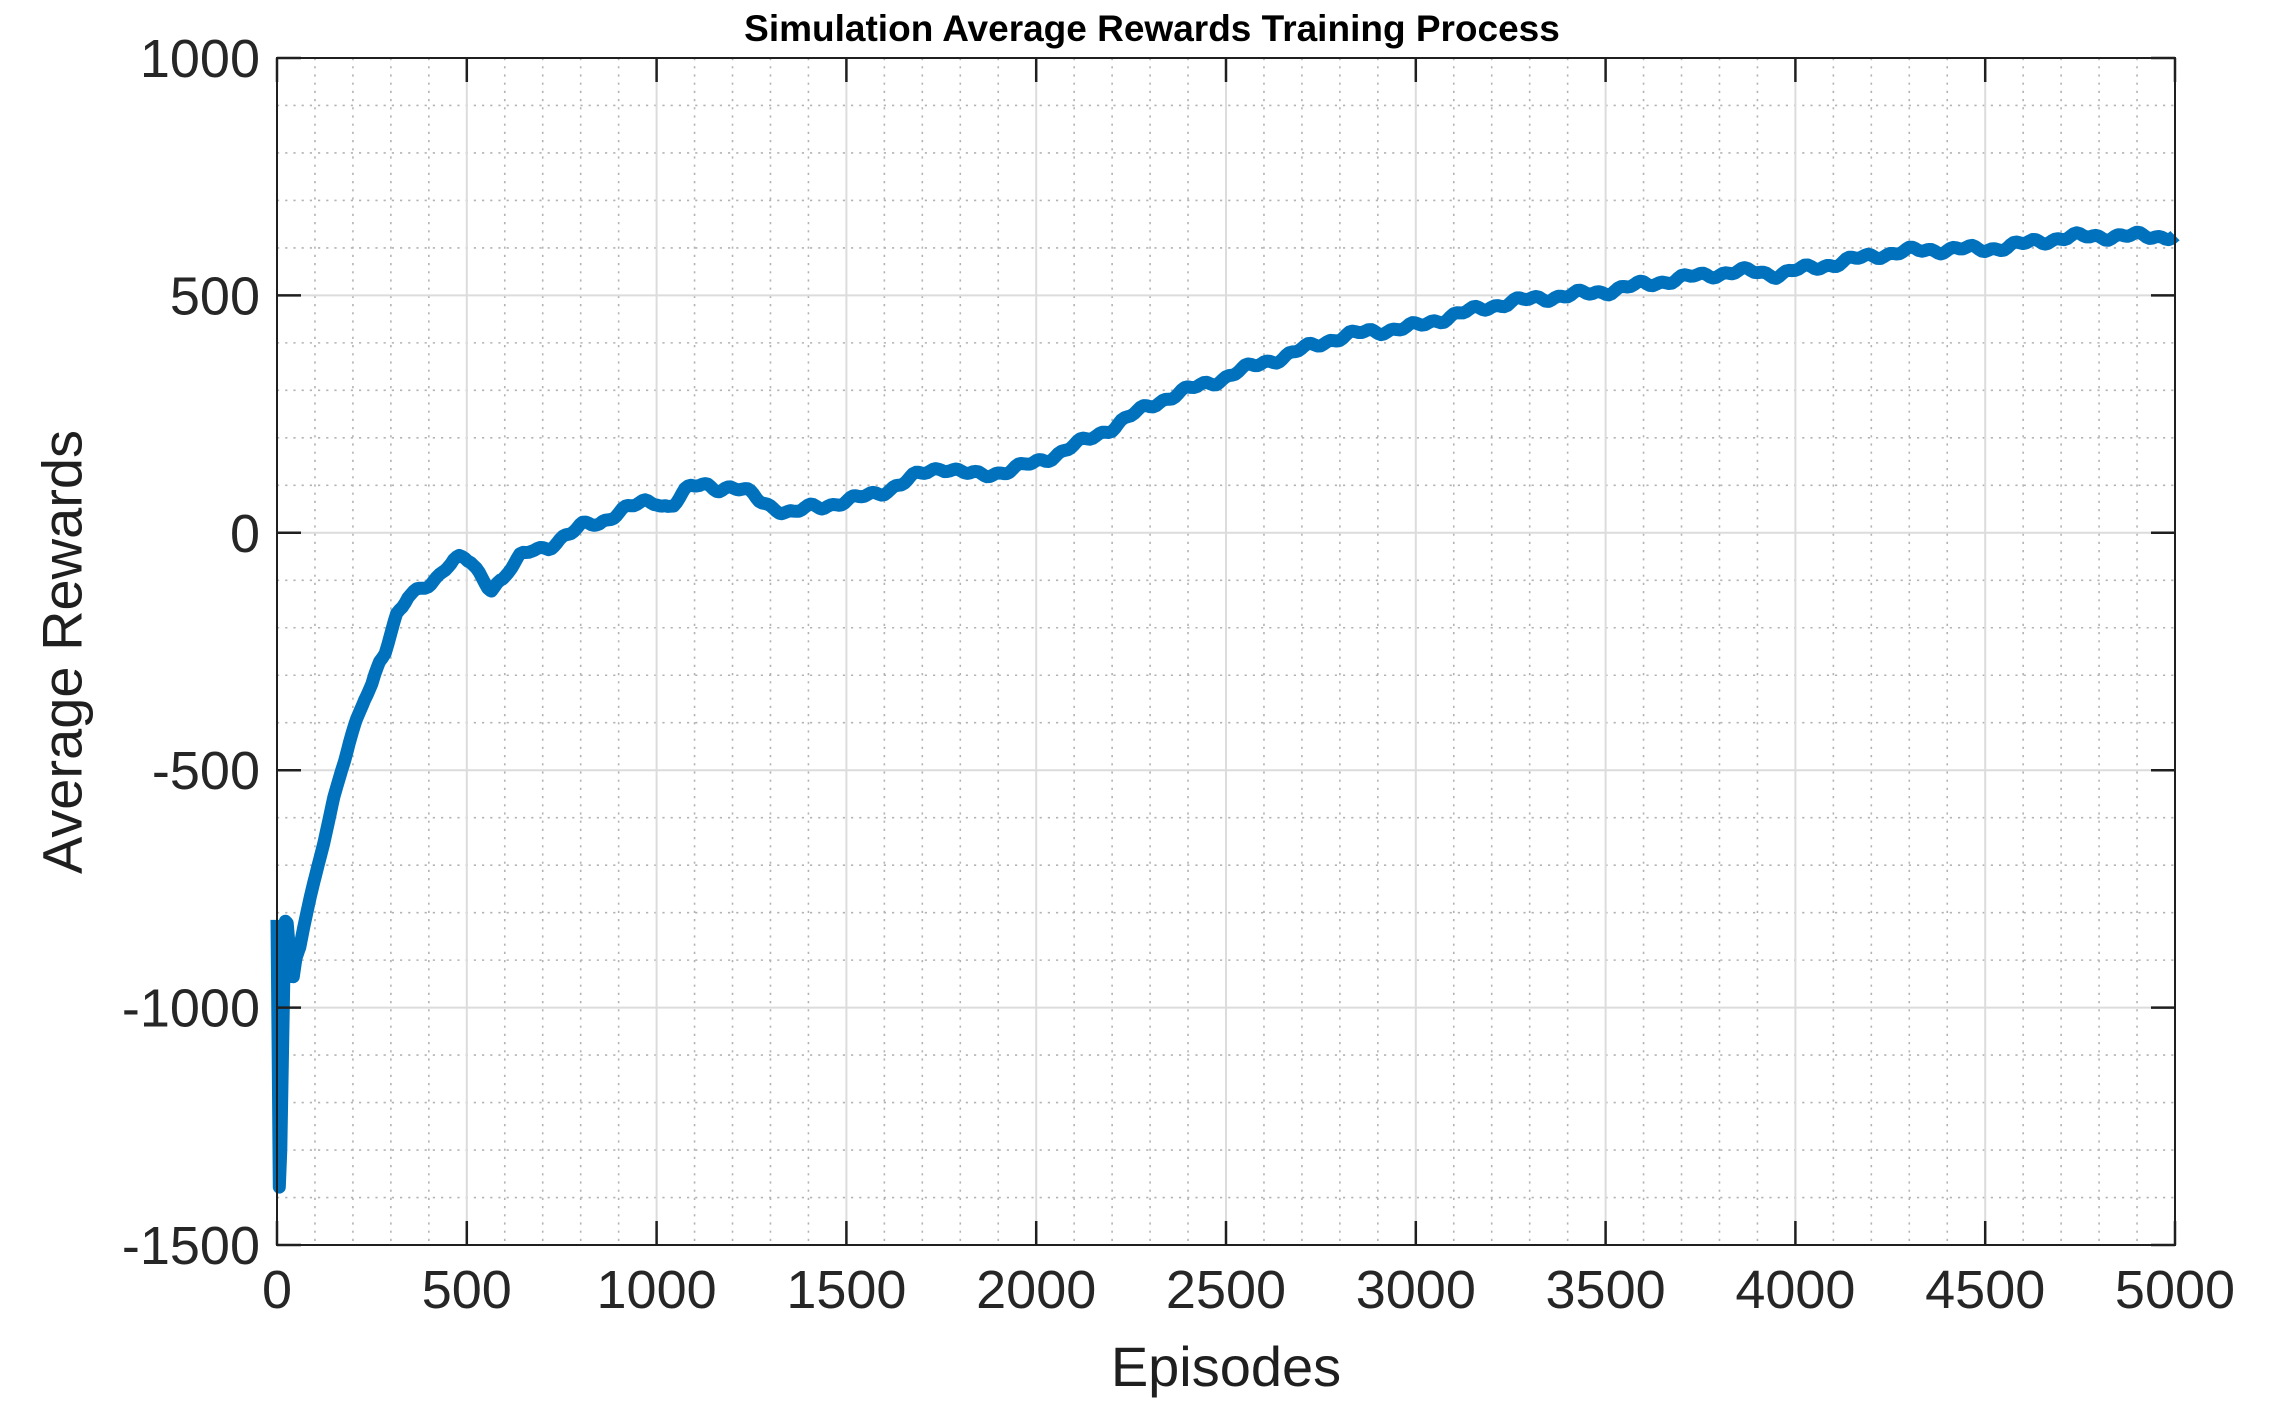  Describe the element at coordinates (215, 296) in the screenshot. I see `y-tick-label: 500` at that location.